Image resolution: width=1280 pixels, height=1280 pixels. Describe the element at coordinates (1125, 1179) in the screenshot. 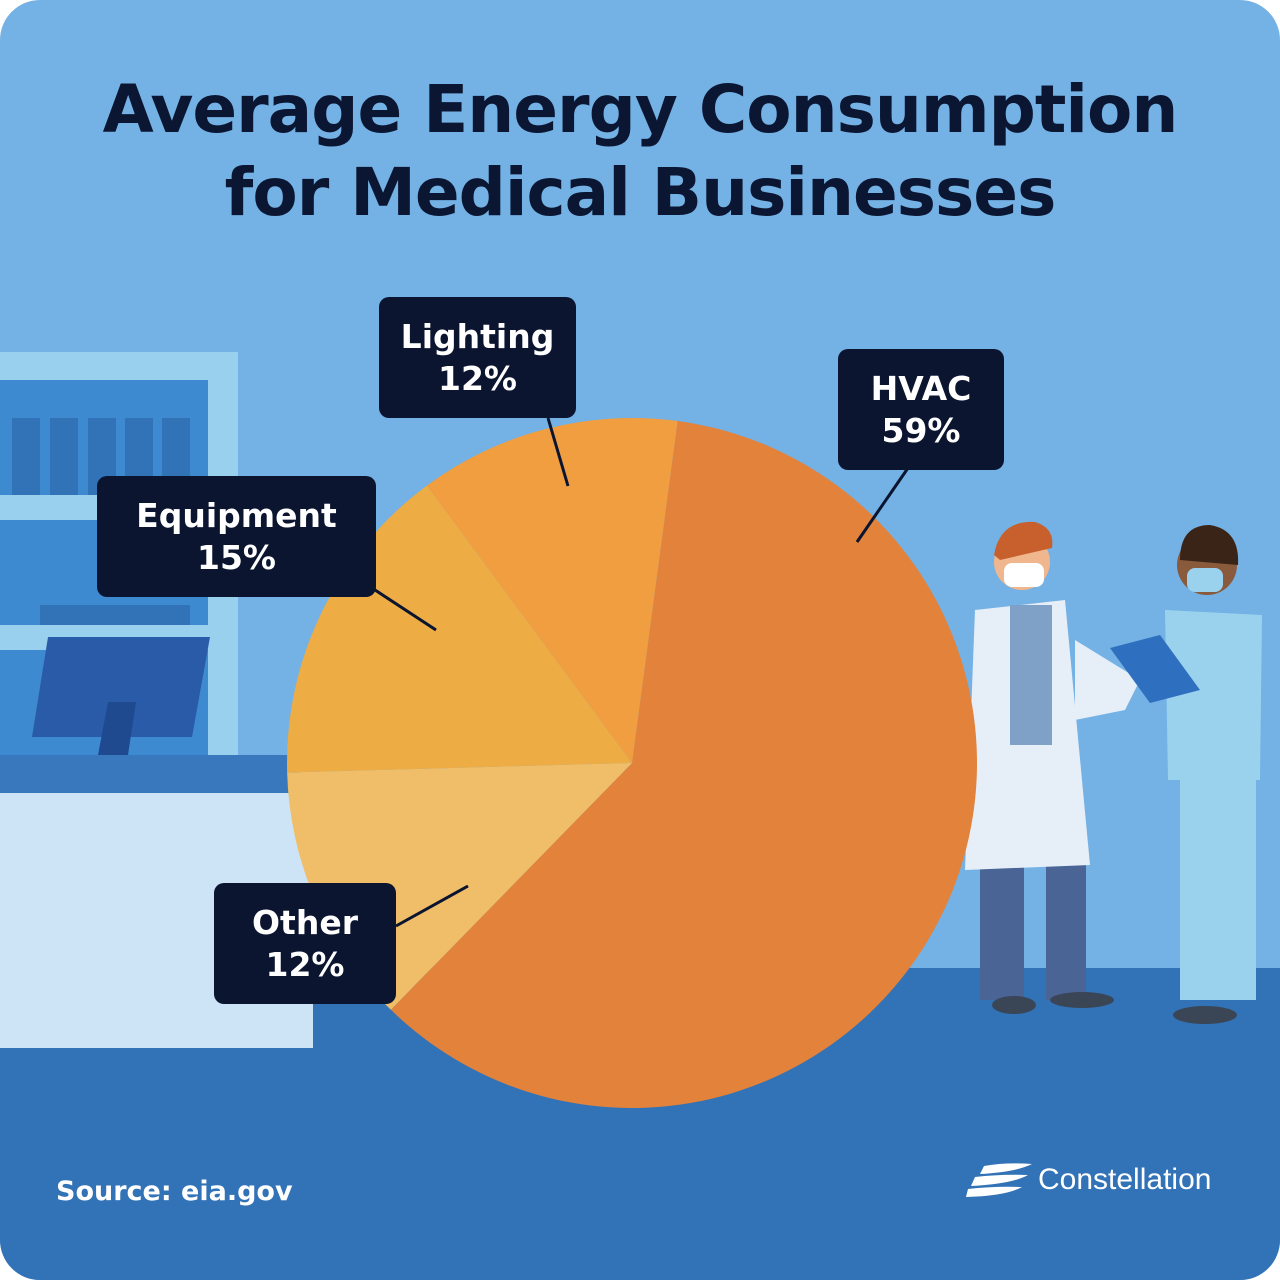

I see `brand-name: Constellation` at that location.